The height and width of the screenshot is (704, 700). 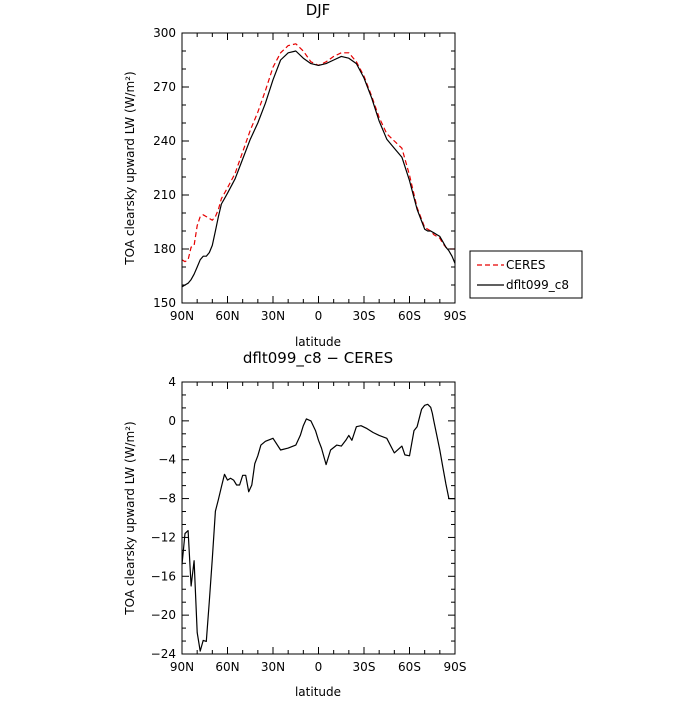 I want to click on top-xtick-label: 90N, so click(x=182, y=316).